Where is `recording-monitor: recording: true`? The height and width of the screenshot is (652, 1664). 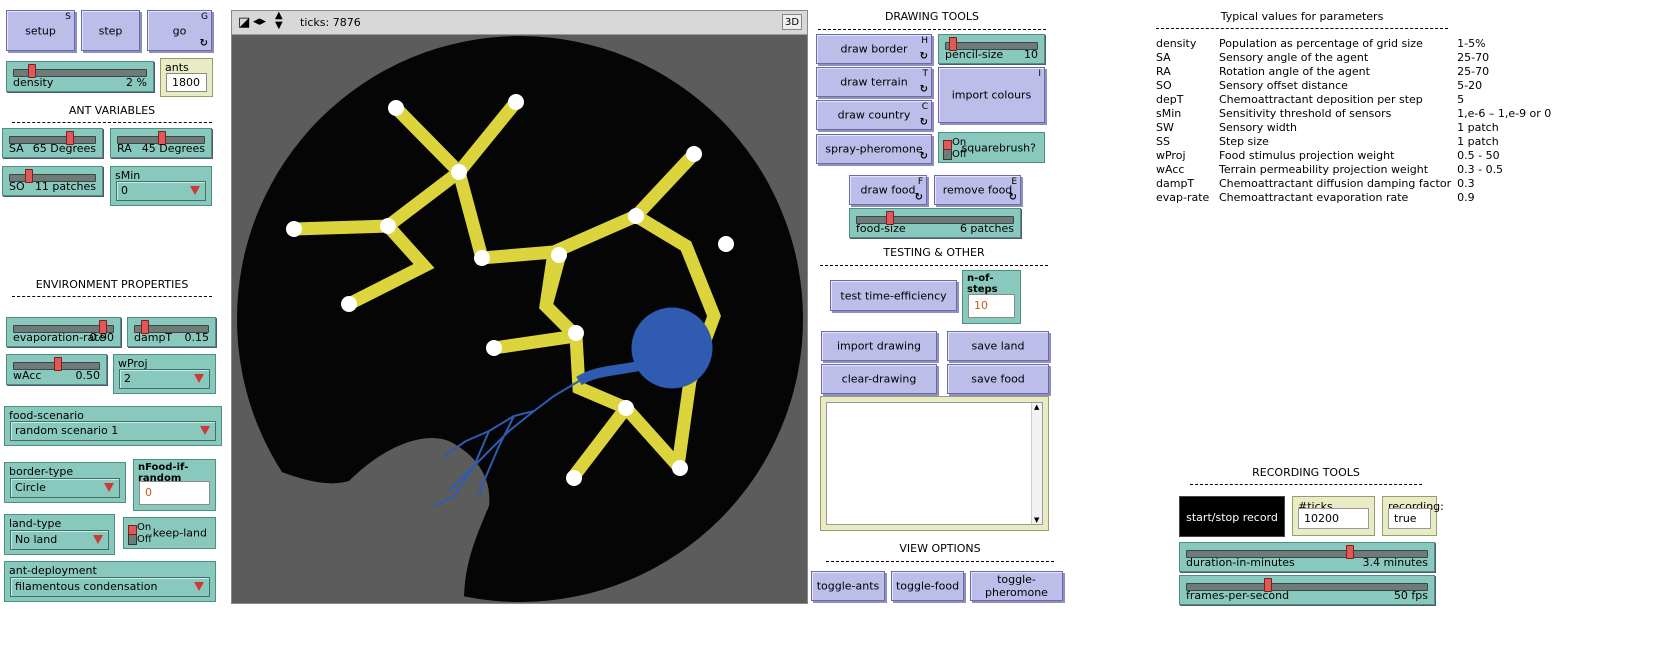
recording-monitor: recording: true is located at coordinates (1413, 516).